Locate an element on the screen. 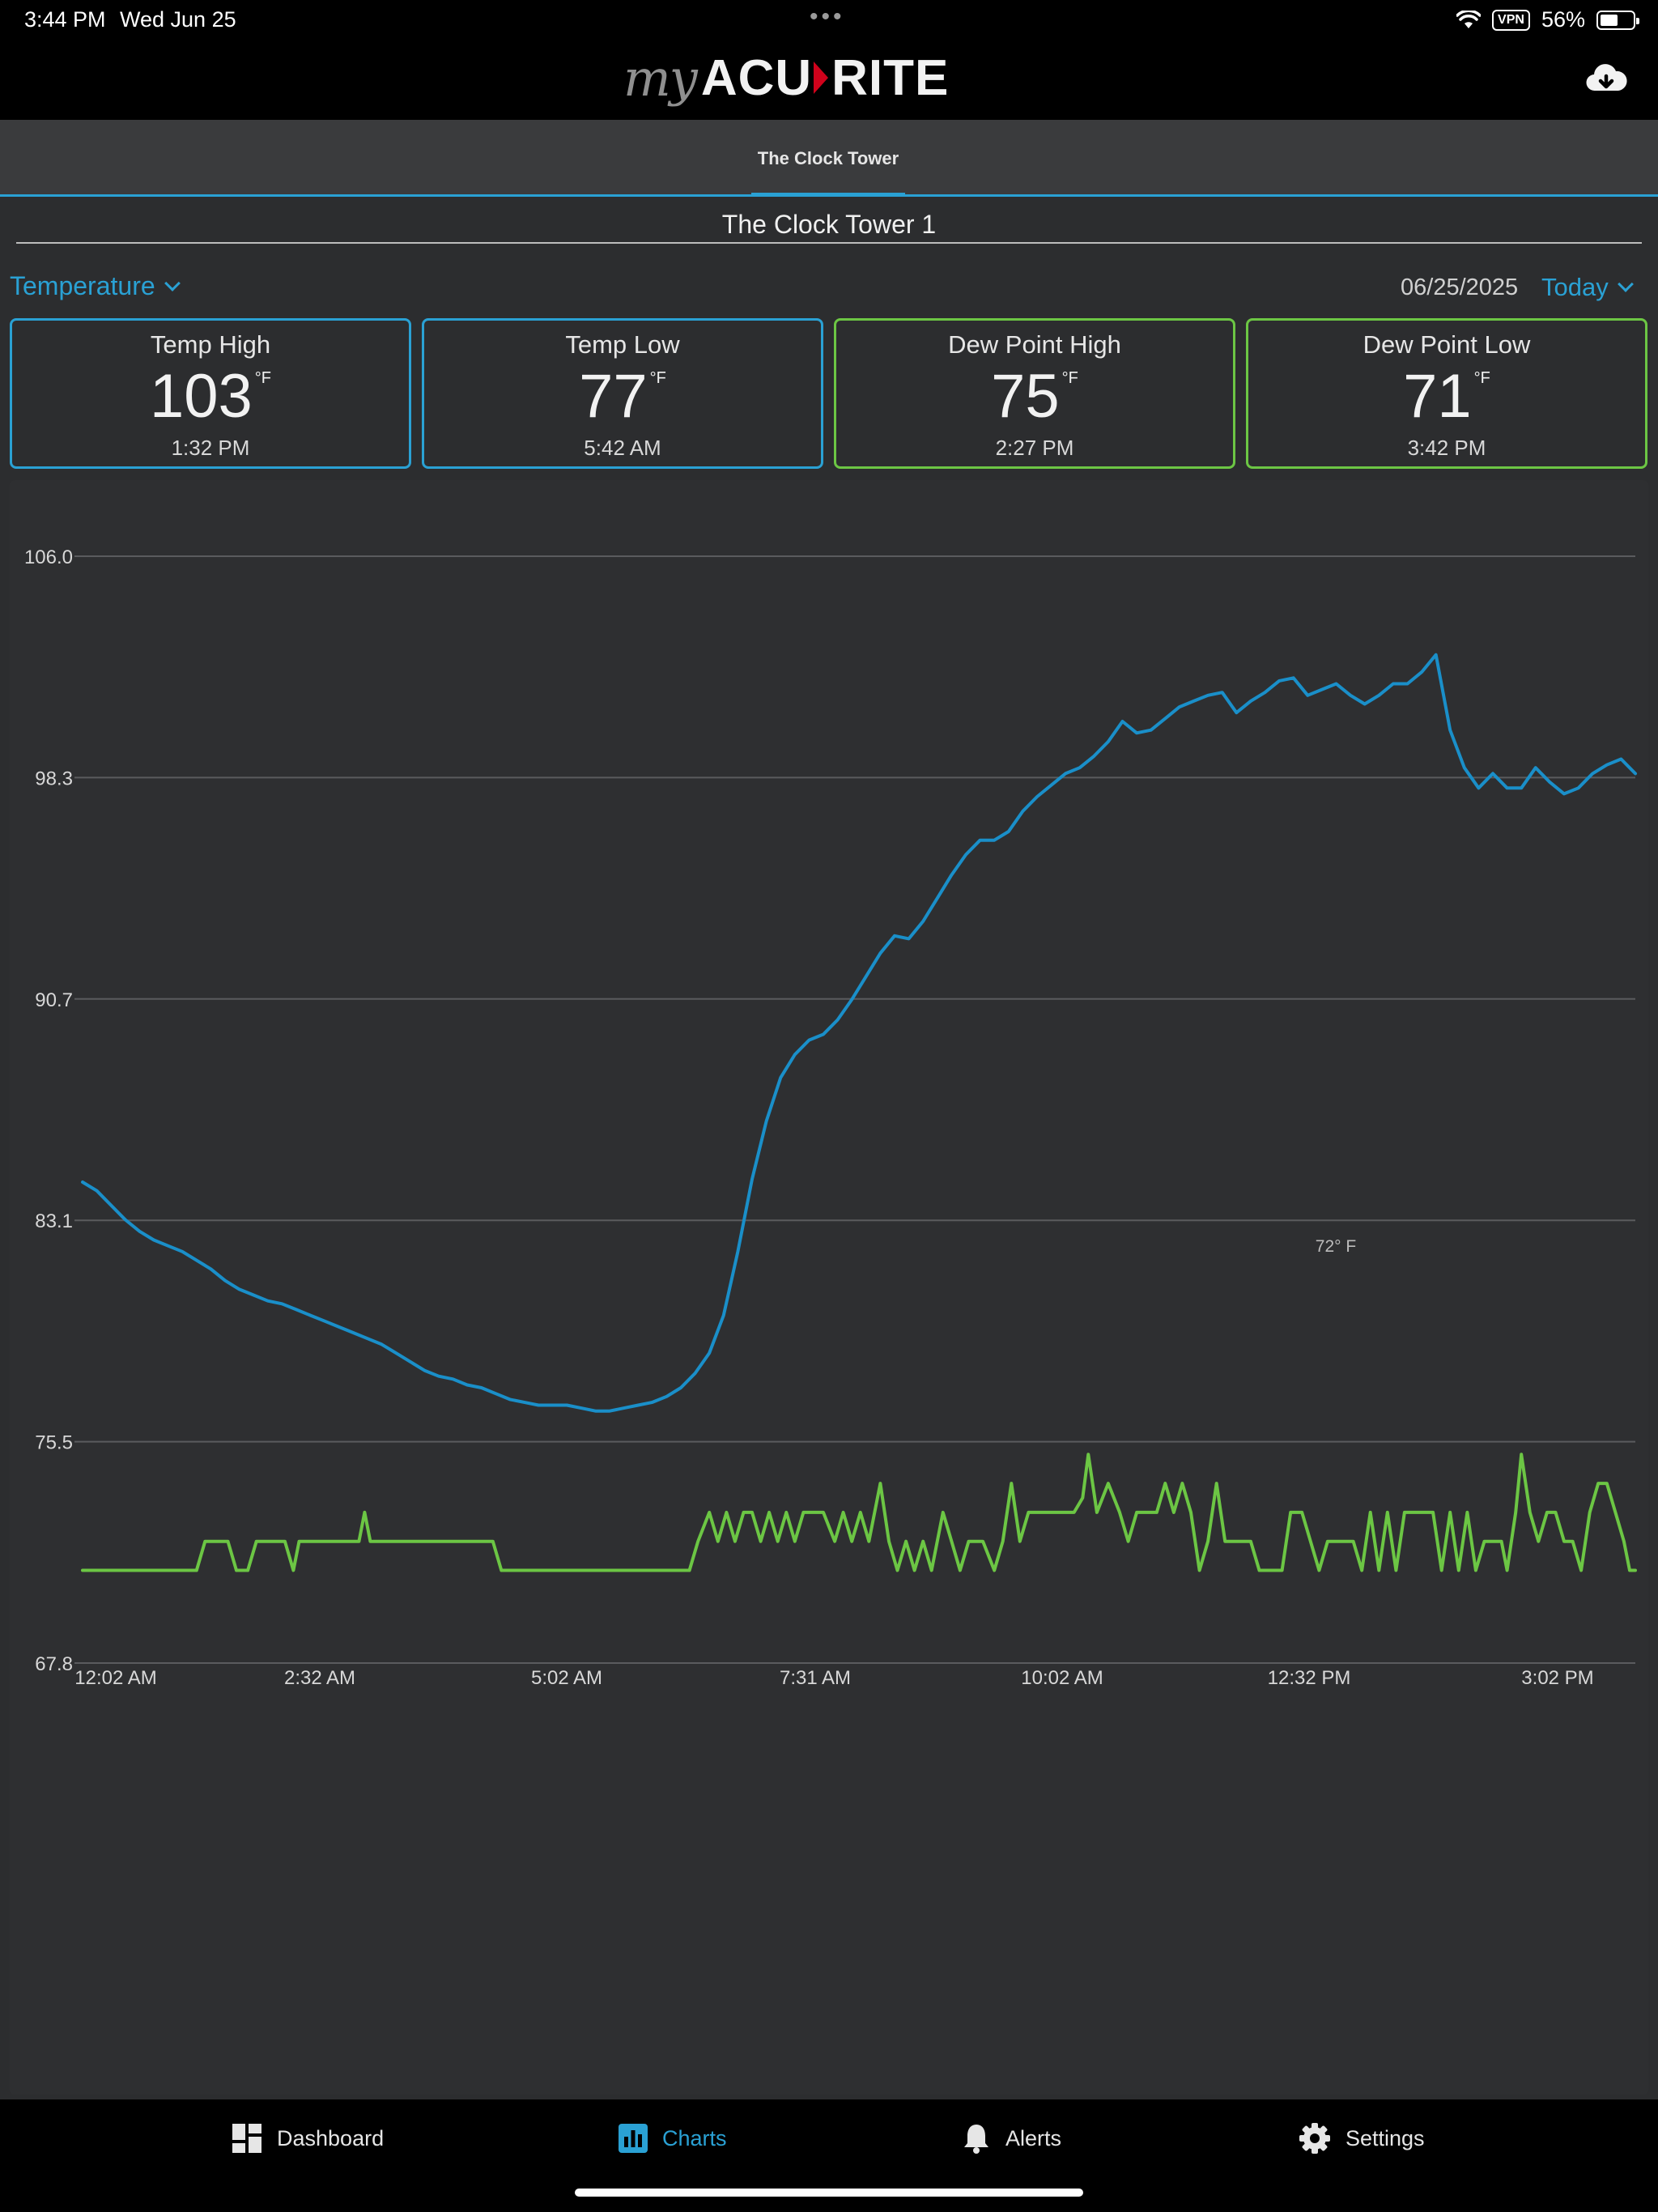  vpn-badge: VPN is located at coordinates (1511, 20).